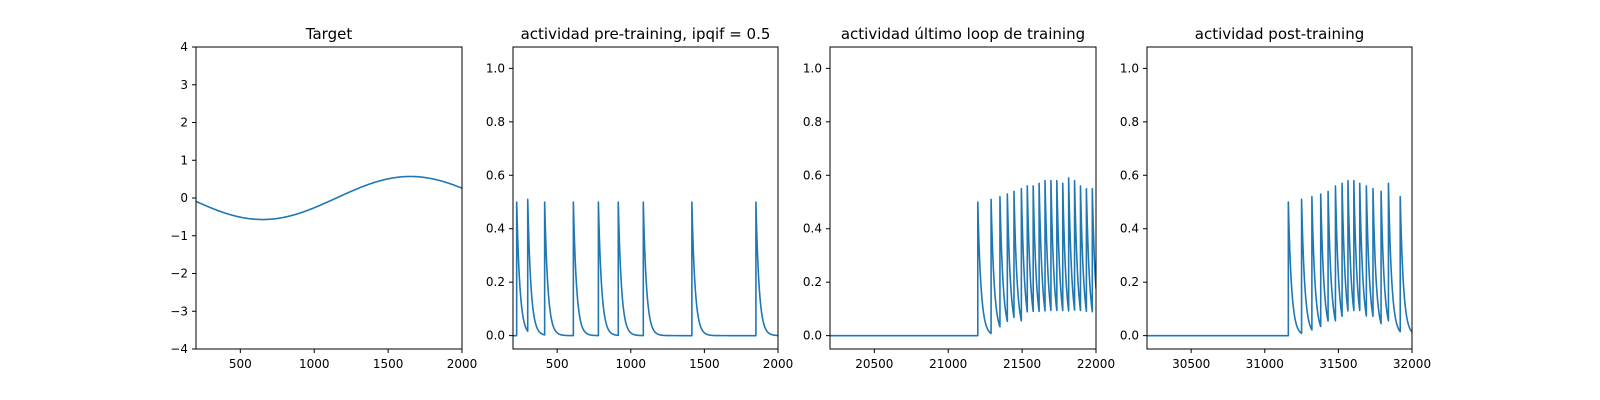  What do you see at coordinates (329, 34) in the screenshot?
I see `subplot-title: Target` at bounding box center [329, 34].